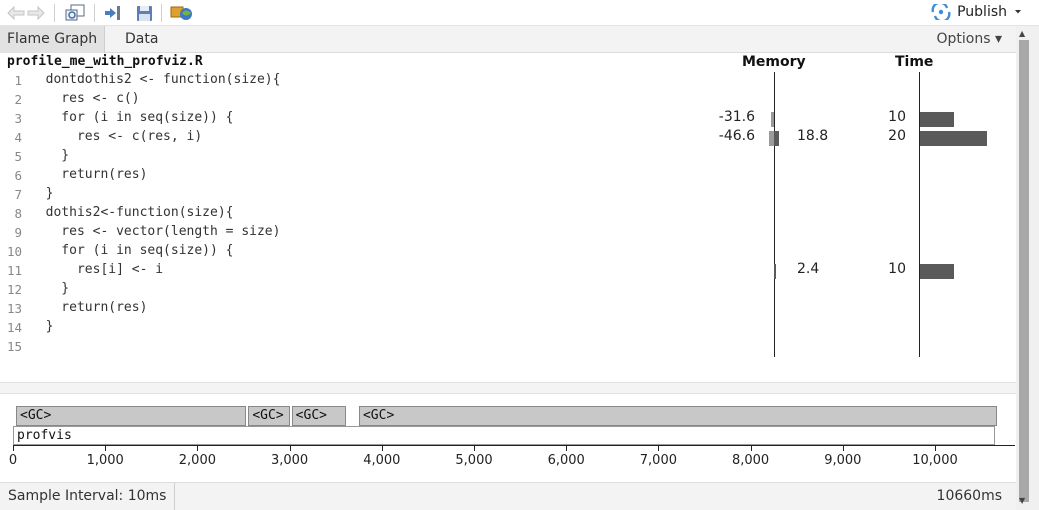  What do you see at coordinates (197, 460) in the screenshot?
I see `x-axis-tick-label: 2,000` at bounding box center [197, 460].